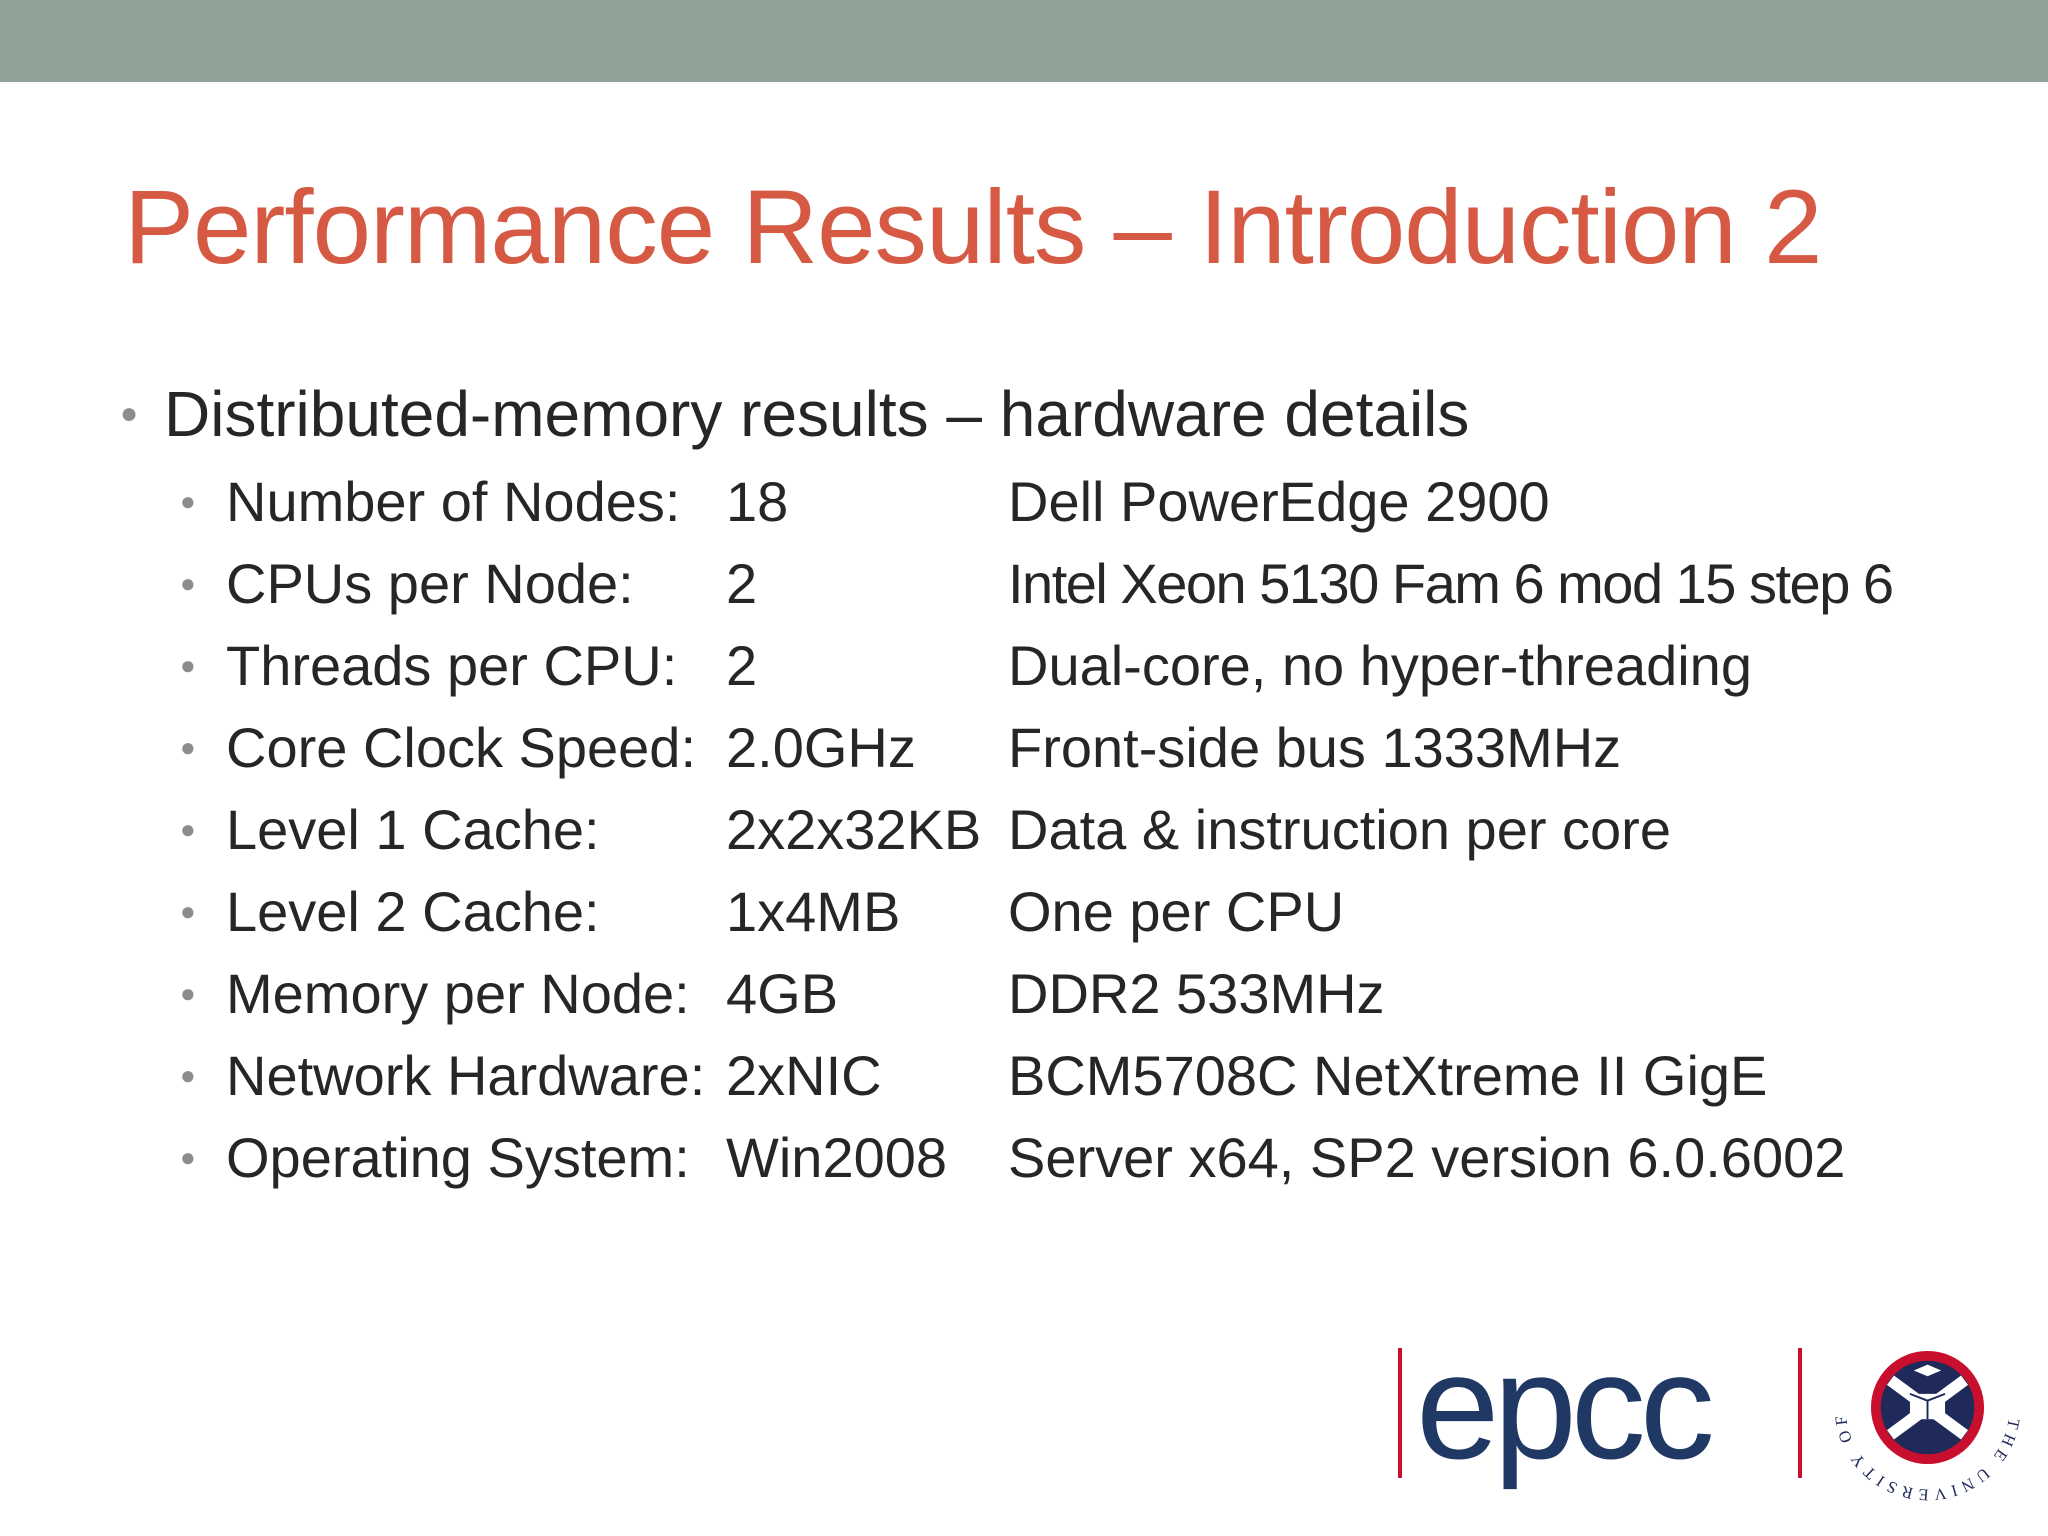 Image resolution: width=2048 pixels, height=1536 pixels. I want to click on detail-description: DDR2 533MHz, so click(1196, 993).